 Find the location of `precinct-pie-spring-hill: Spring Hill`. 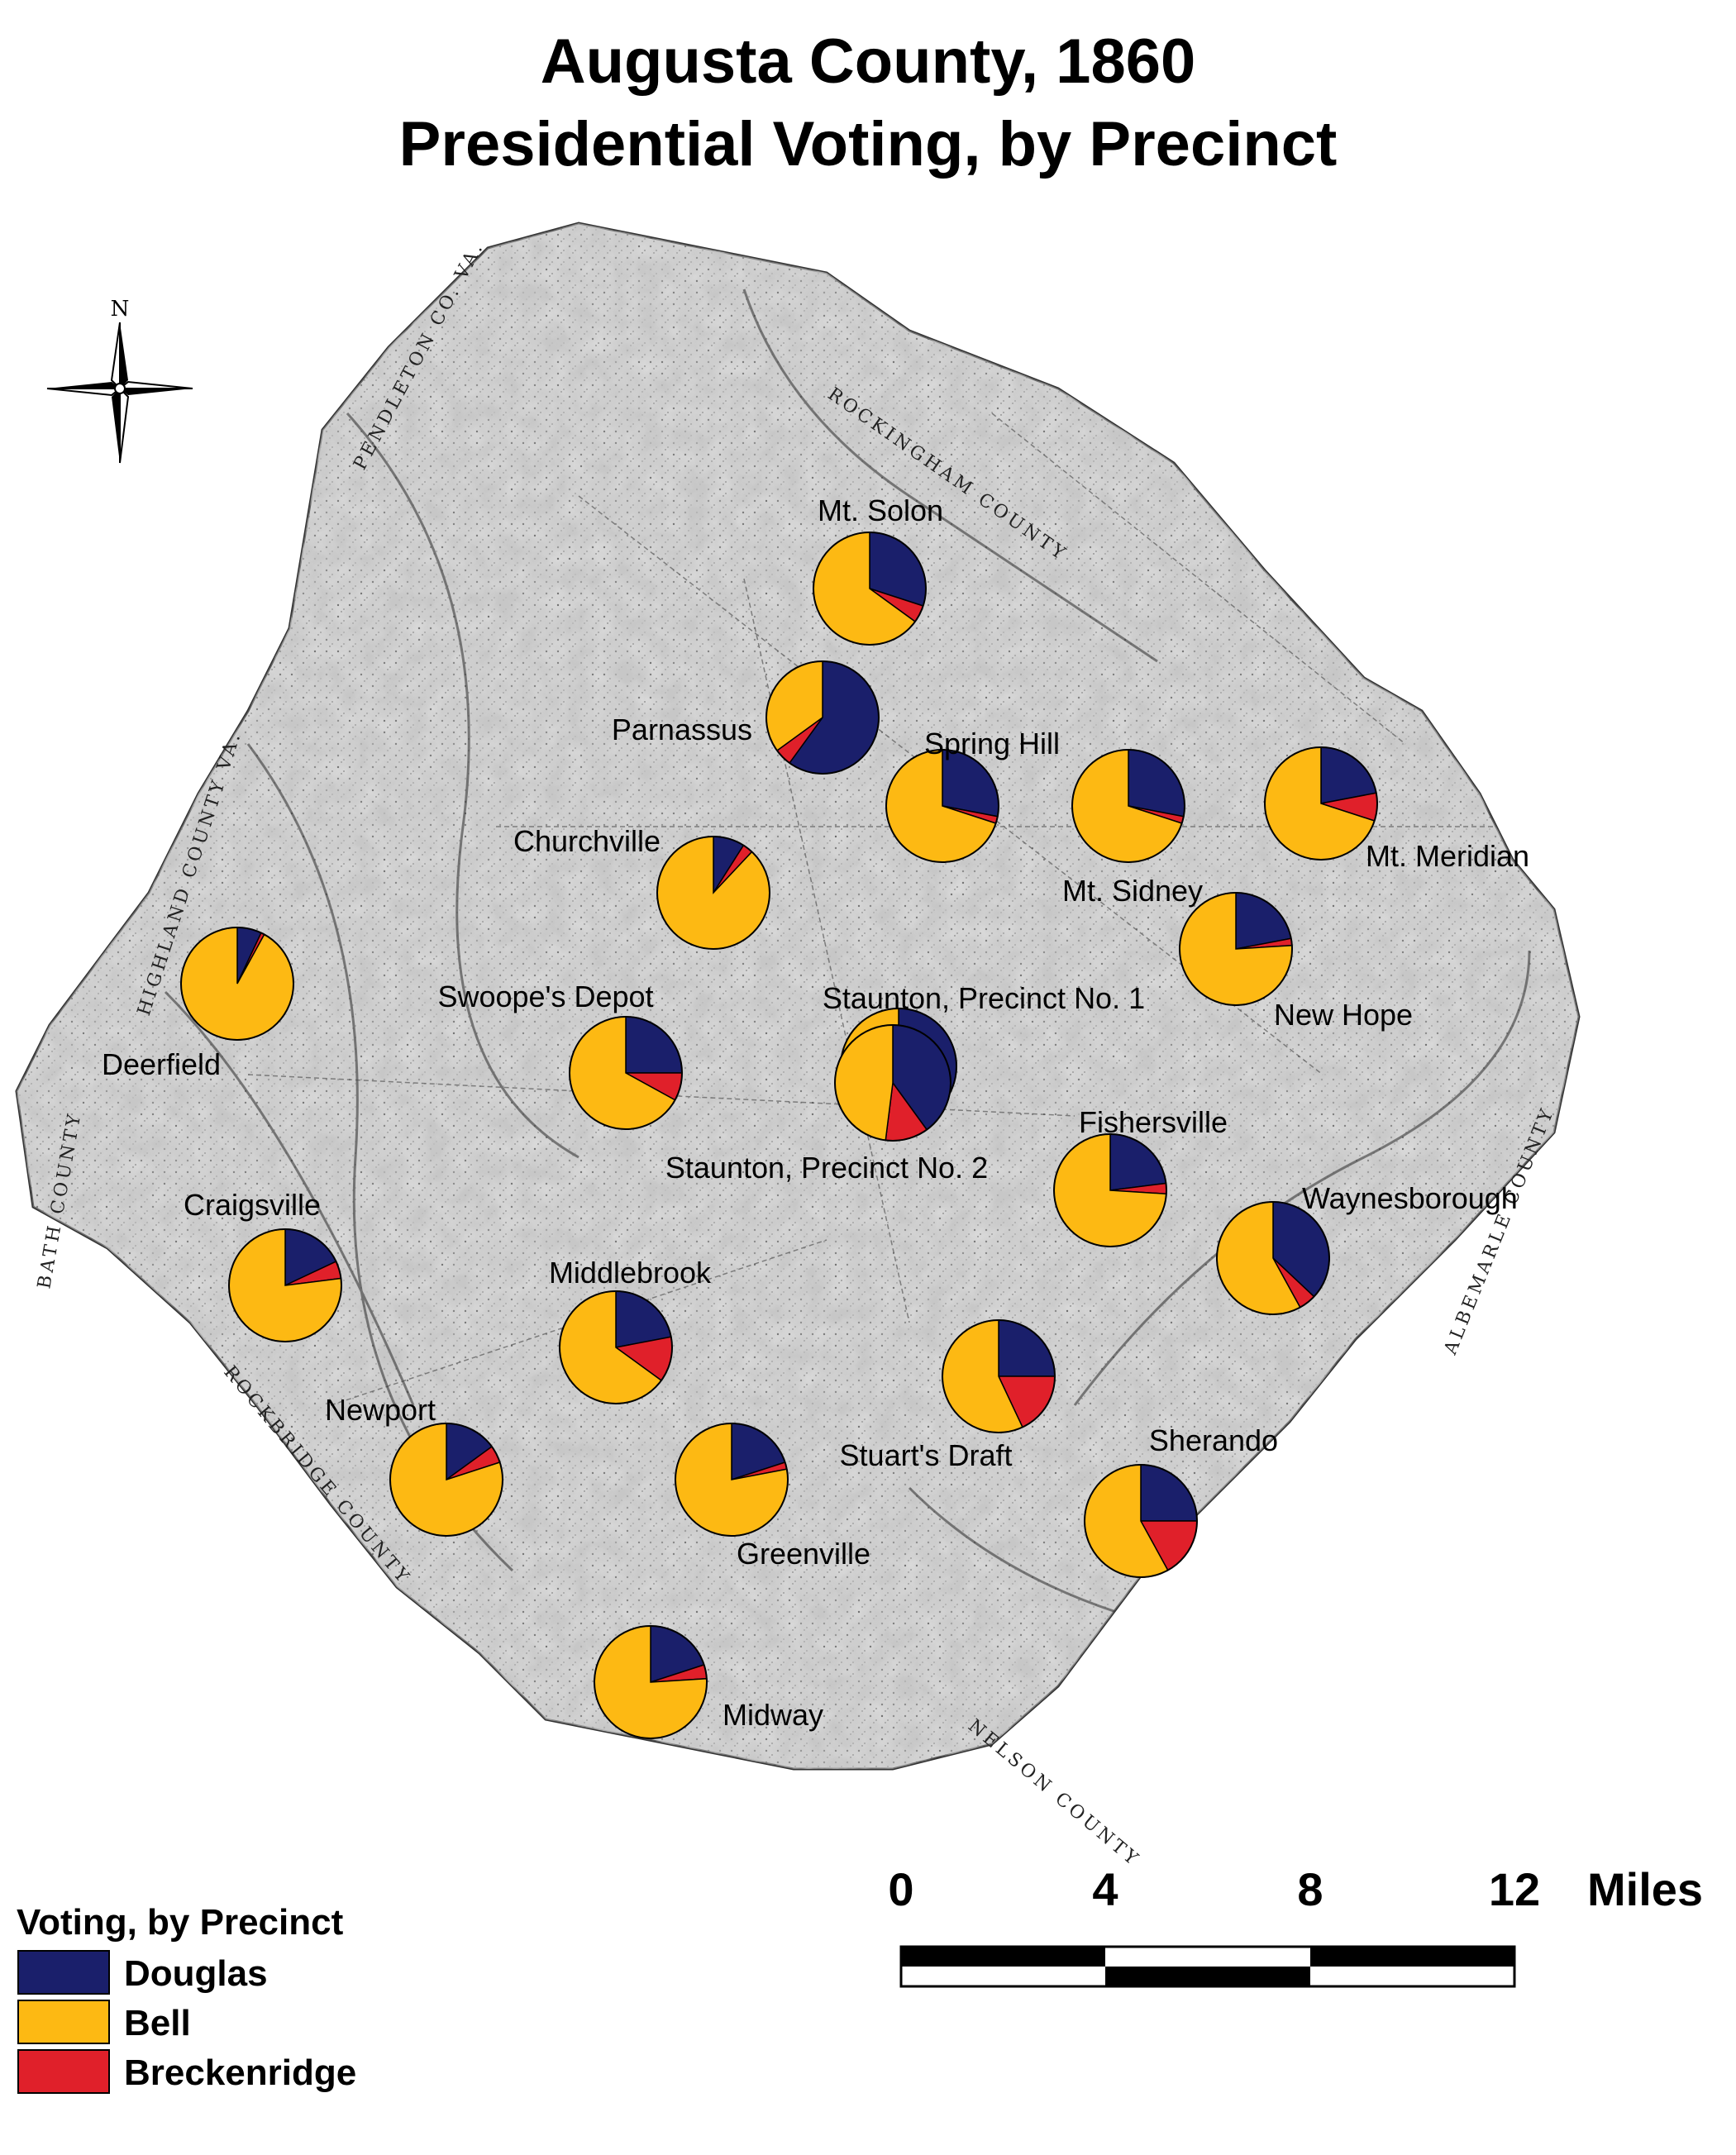

precinct-pie-spring-hill: Spring Hill is located at coordinates (973, 795).